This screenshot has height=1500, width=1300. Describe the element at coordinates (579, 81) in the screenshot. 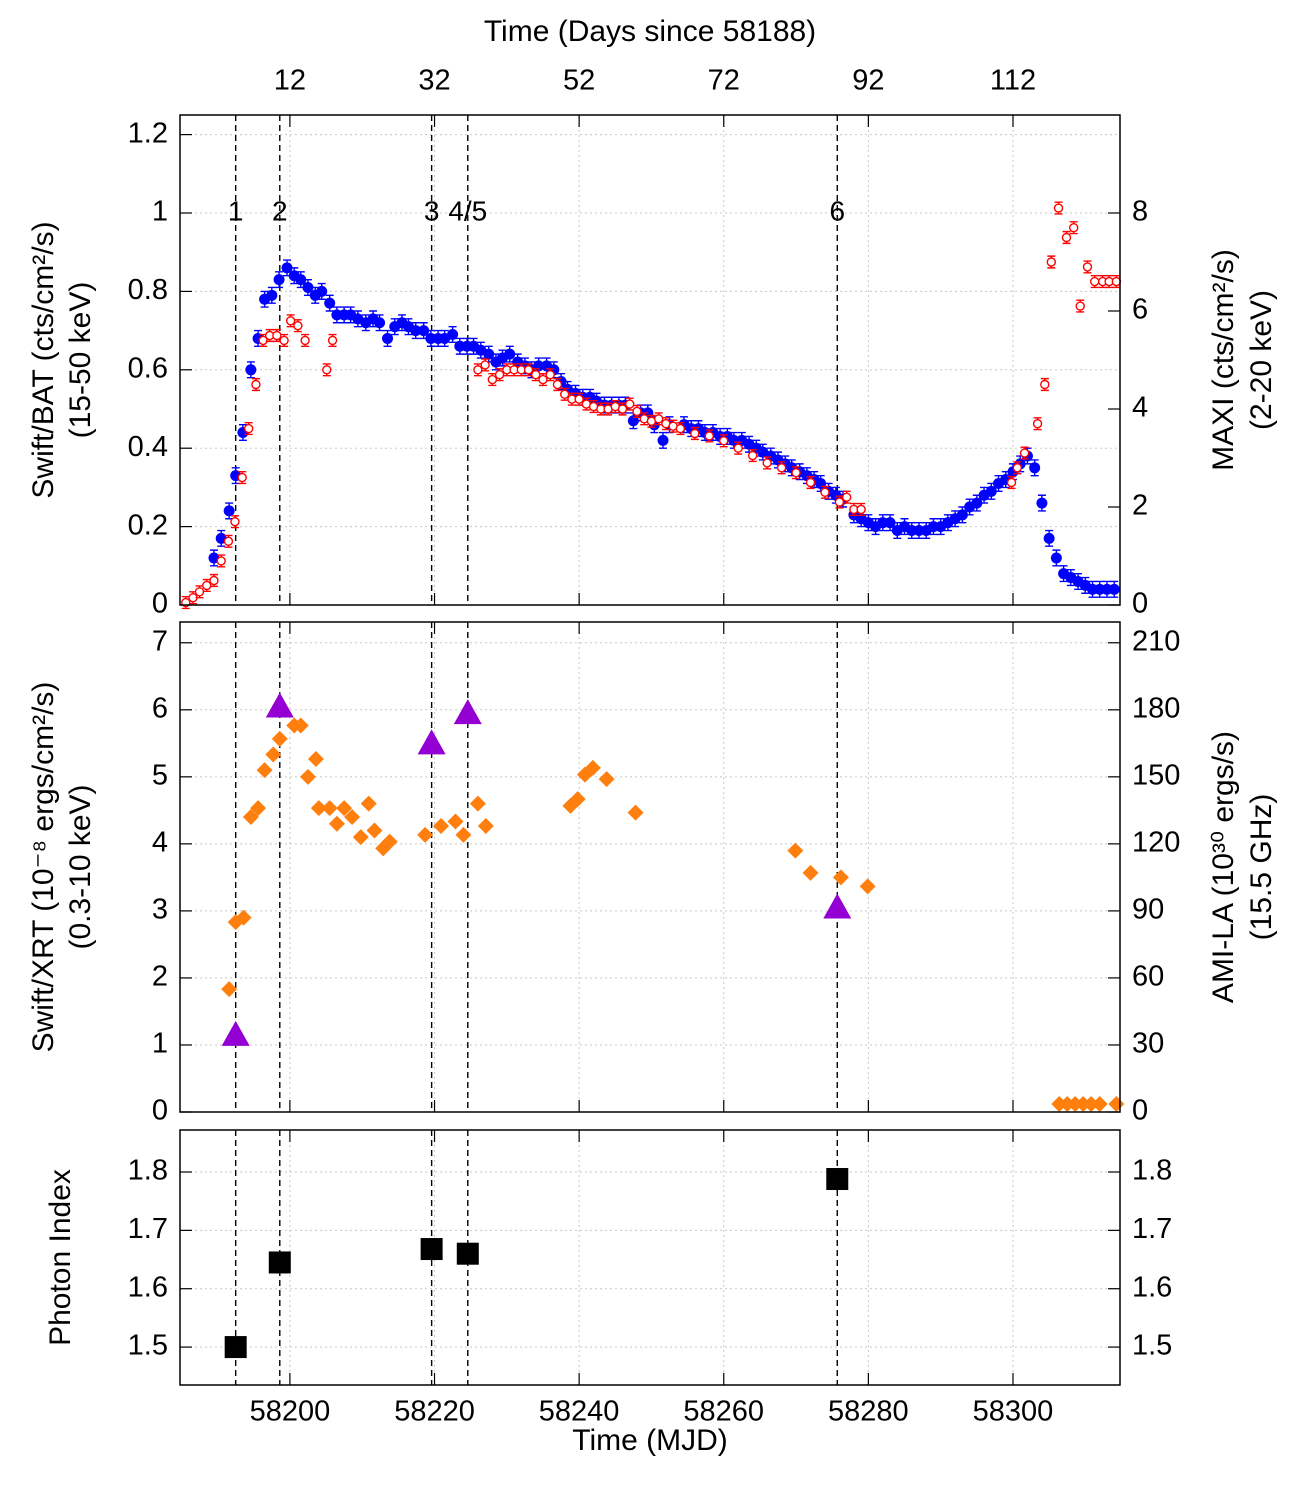

I see `x2-tick-label: 52` at that location.